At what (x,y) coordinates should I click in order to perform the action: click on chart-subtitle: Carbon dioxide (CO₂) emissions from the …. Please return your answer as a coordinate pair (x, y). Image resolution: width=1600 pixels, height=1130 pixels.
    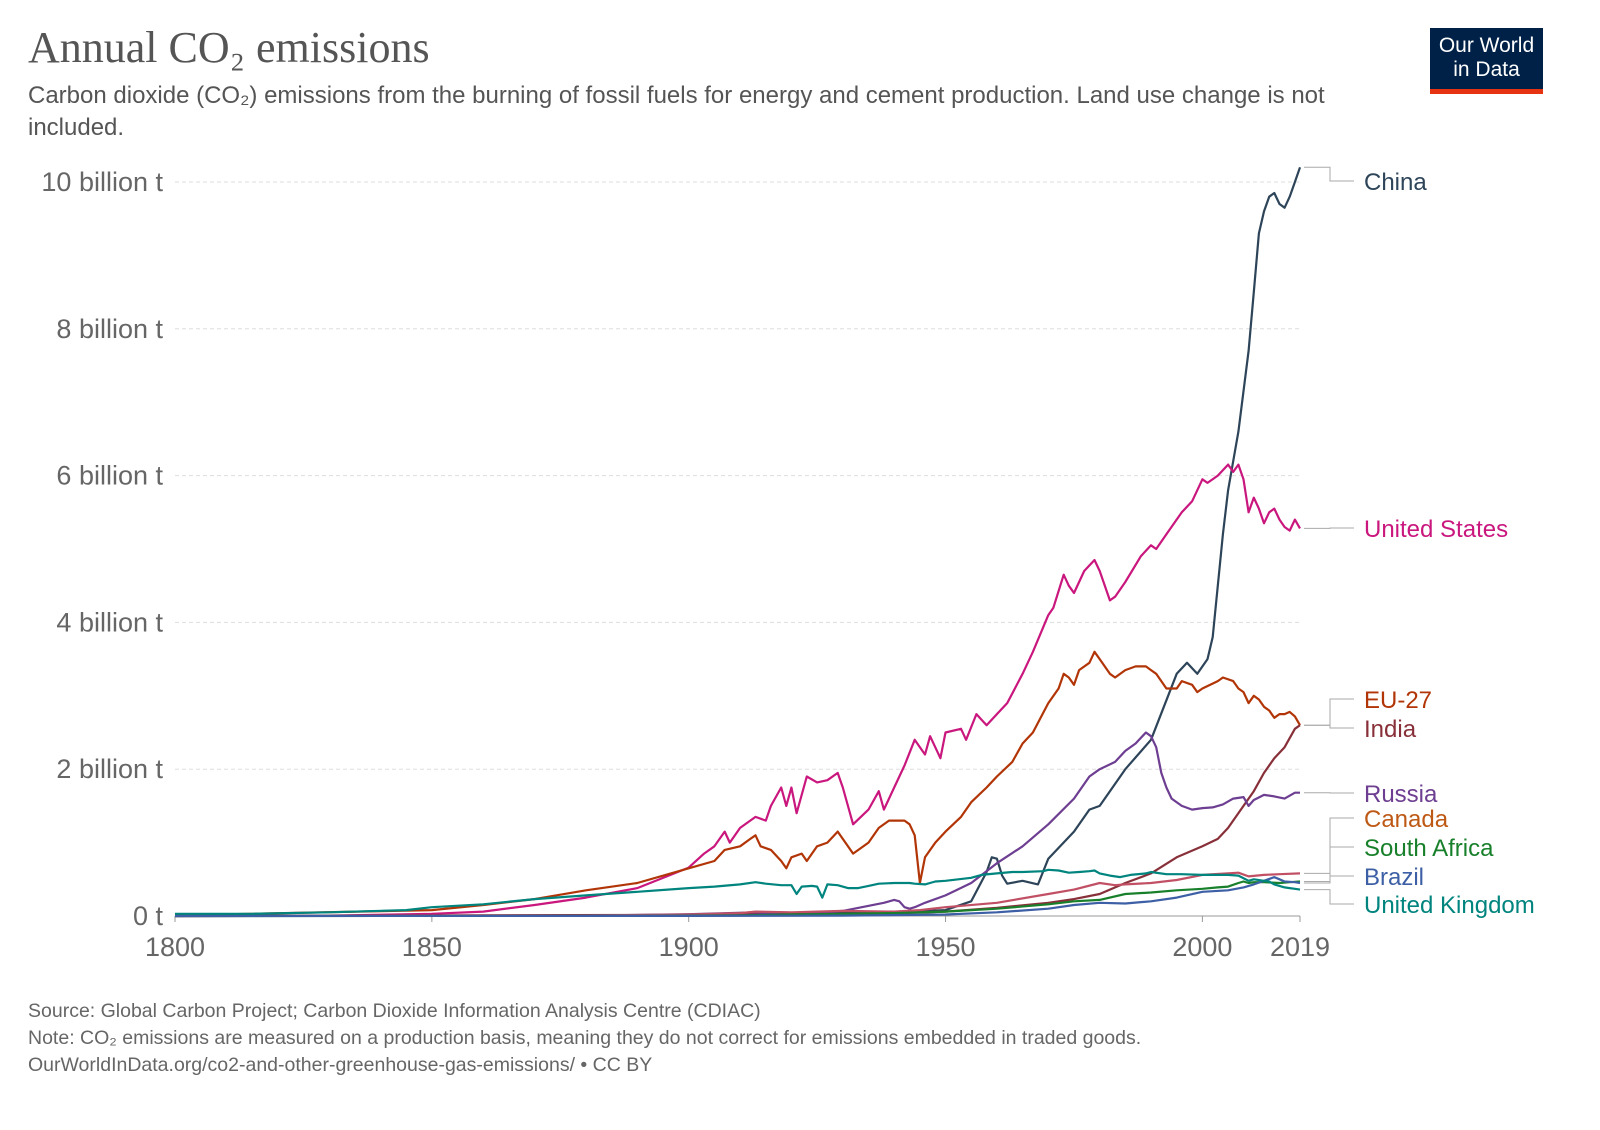
    Looking at the image, I should click on (676, 111).